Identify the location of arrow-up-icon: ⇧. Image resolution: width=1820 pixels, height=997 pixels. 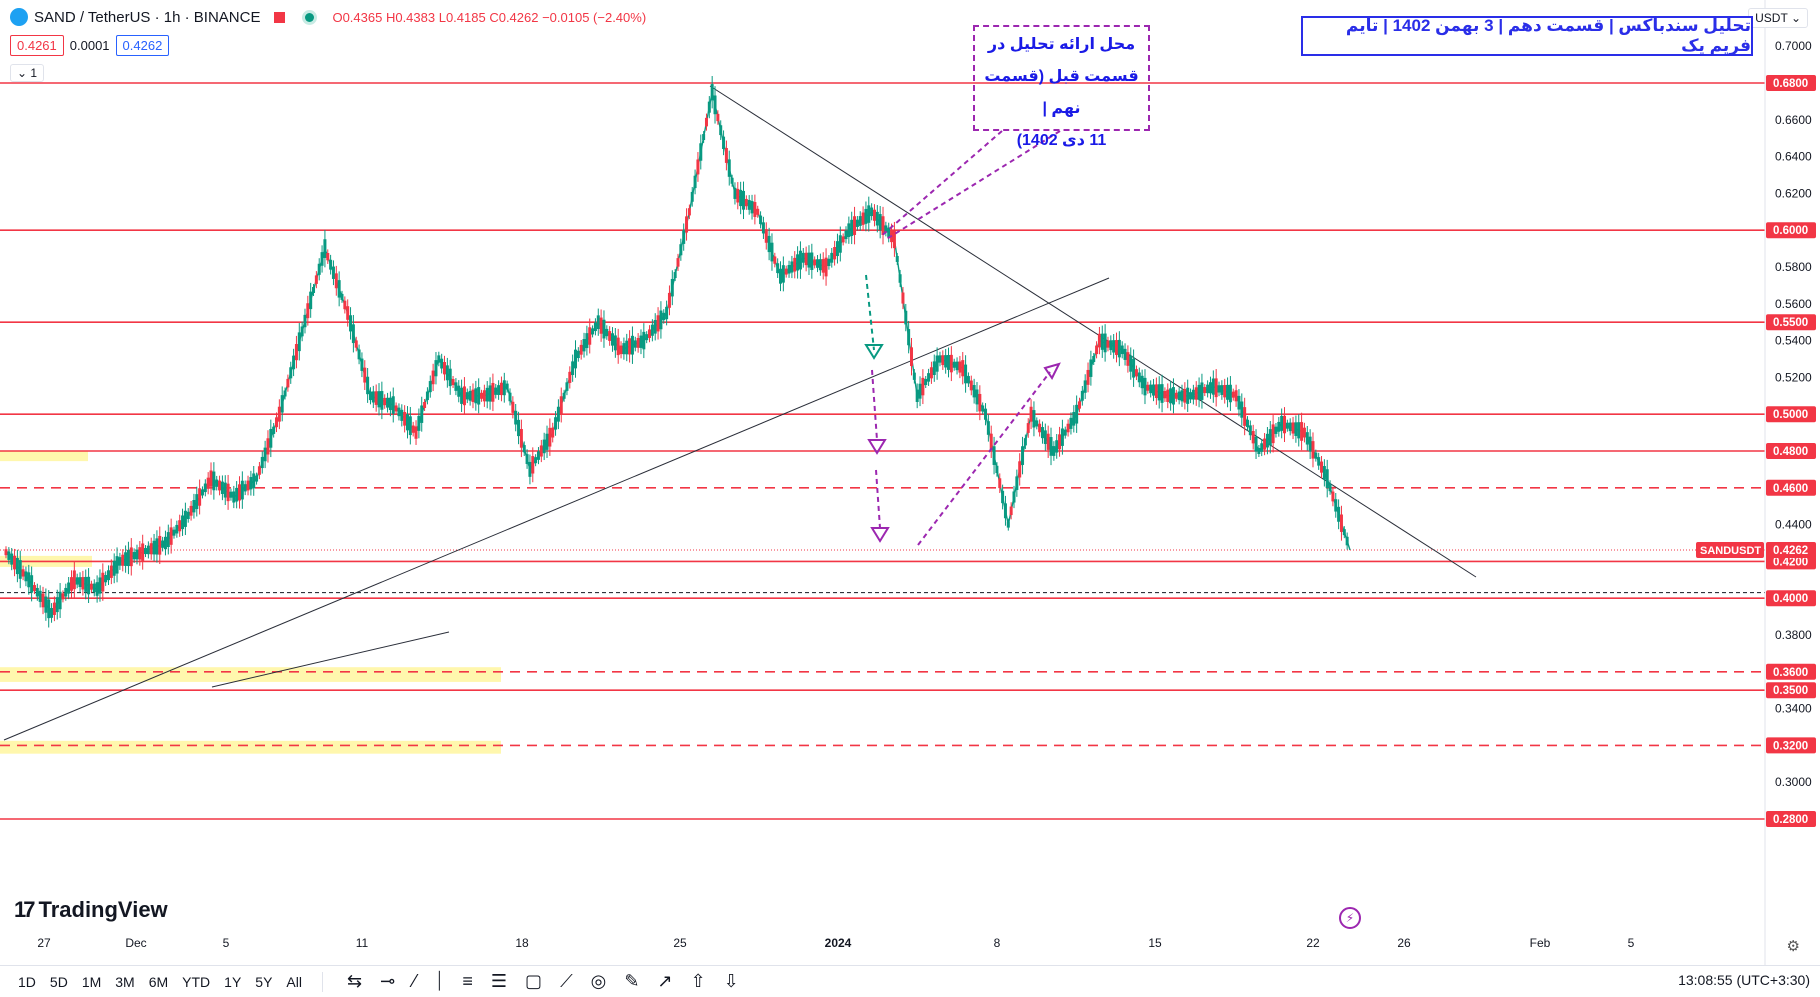
(698, 981).